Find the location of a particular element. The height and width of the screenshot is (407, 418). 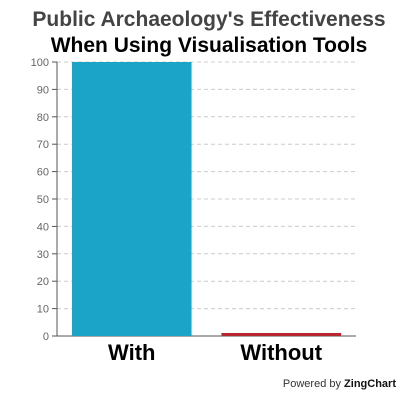

y-tick-label: 90 is located at coordinates (43, 90).